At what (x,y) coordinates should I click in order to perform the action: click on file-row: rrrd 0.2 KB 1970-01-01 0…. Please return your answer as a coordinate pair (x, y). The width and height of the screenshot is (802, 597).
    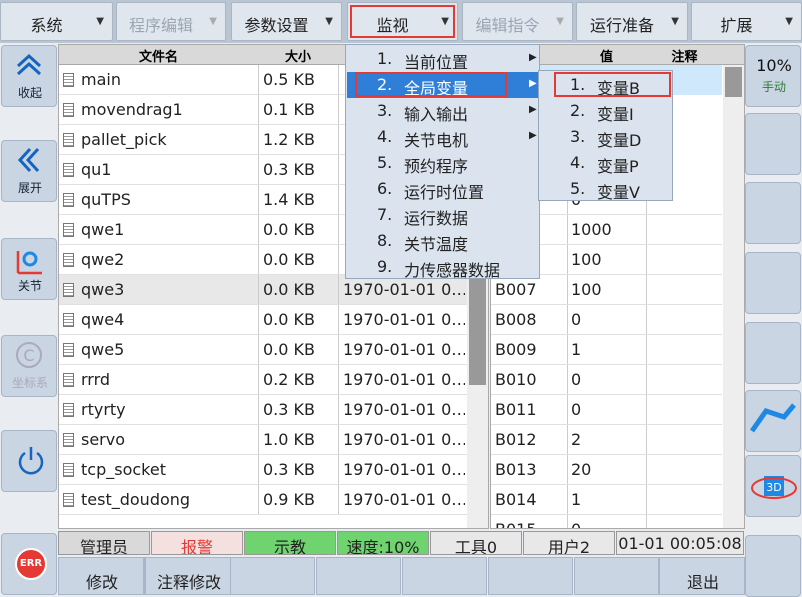
    Looking at the image, I should click on (263, 380).